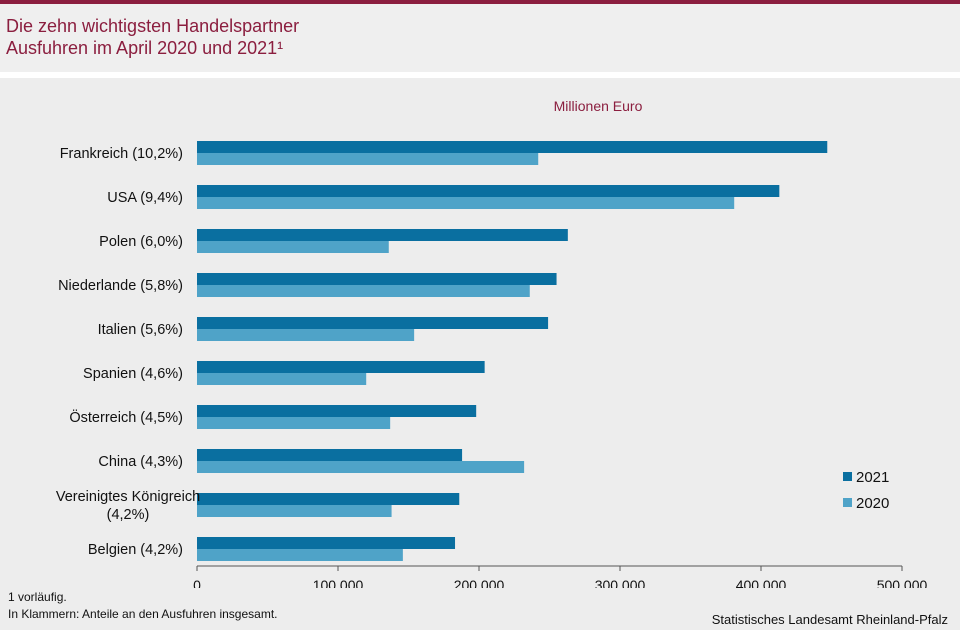 The image size is (960, 630). Describe the element at coordinates (145, 198) in the screenshot. I see `category-label: USA (9,4%)` at that location.